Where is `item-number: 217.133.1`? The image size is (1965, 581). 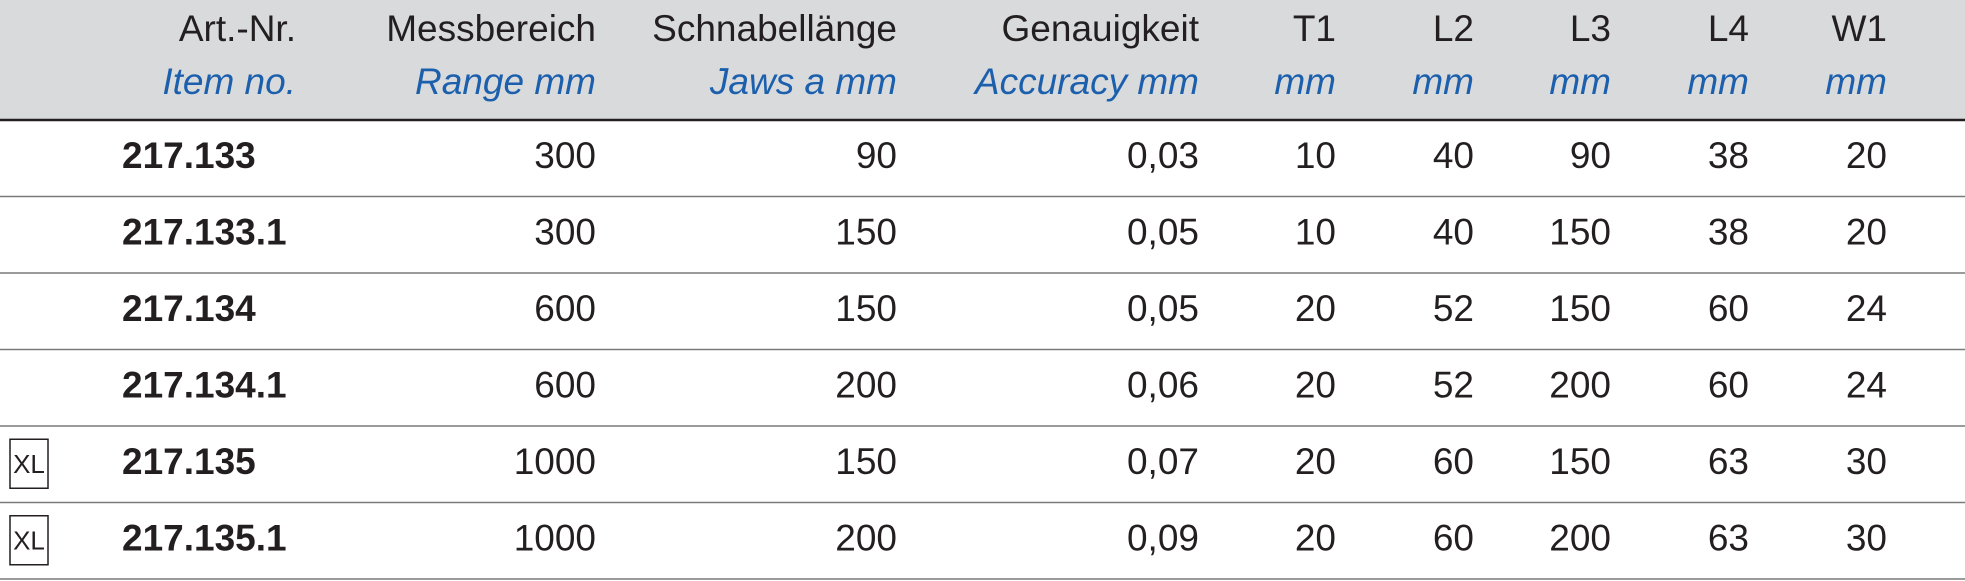 item-number: 217.133.1 is located at coordinates (204, 232).